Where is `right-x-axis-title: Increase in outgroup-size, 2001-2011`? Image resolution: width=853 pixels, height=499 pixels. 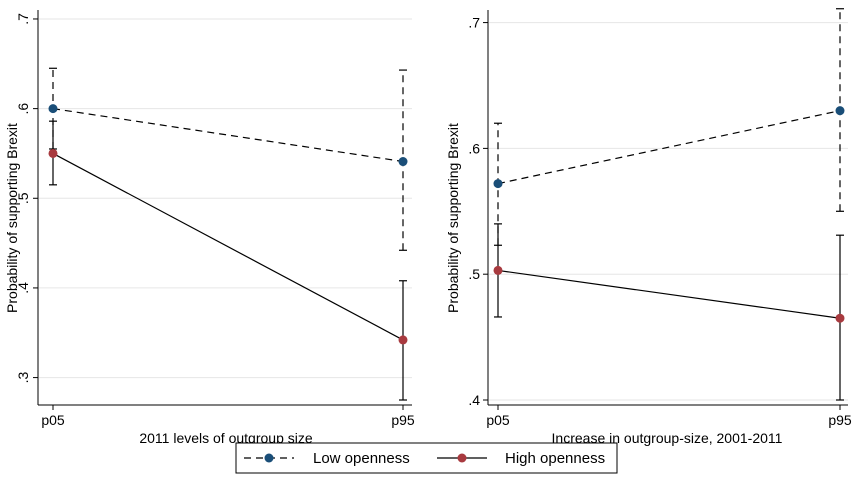 right-x-axis-title: Increase in outgroup-size, 2001-2011 is located at coordinates (667, 438).